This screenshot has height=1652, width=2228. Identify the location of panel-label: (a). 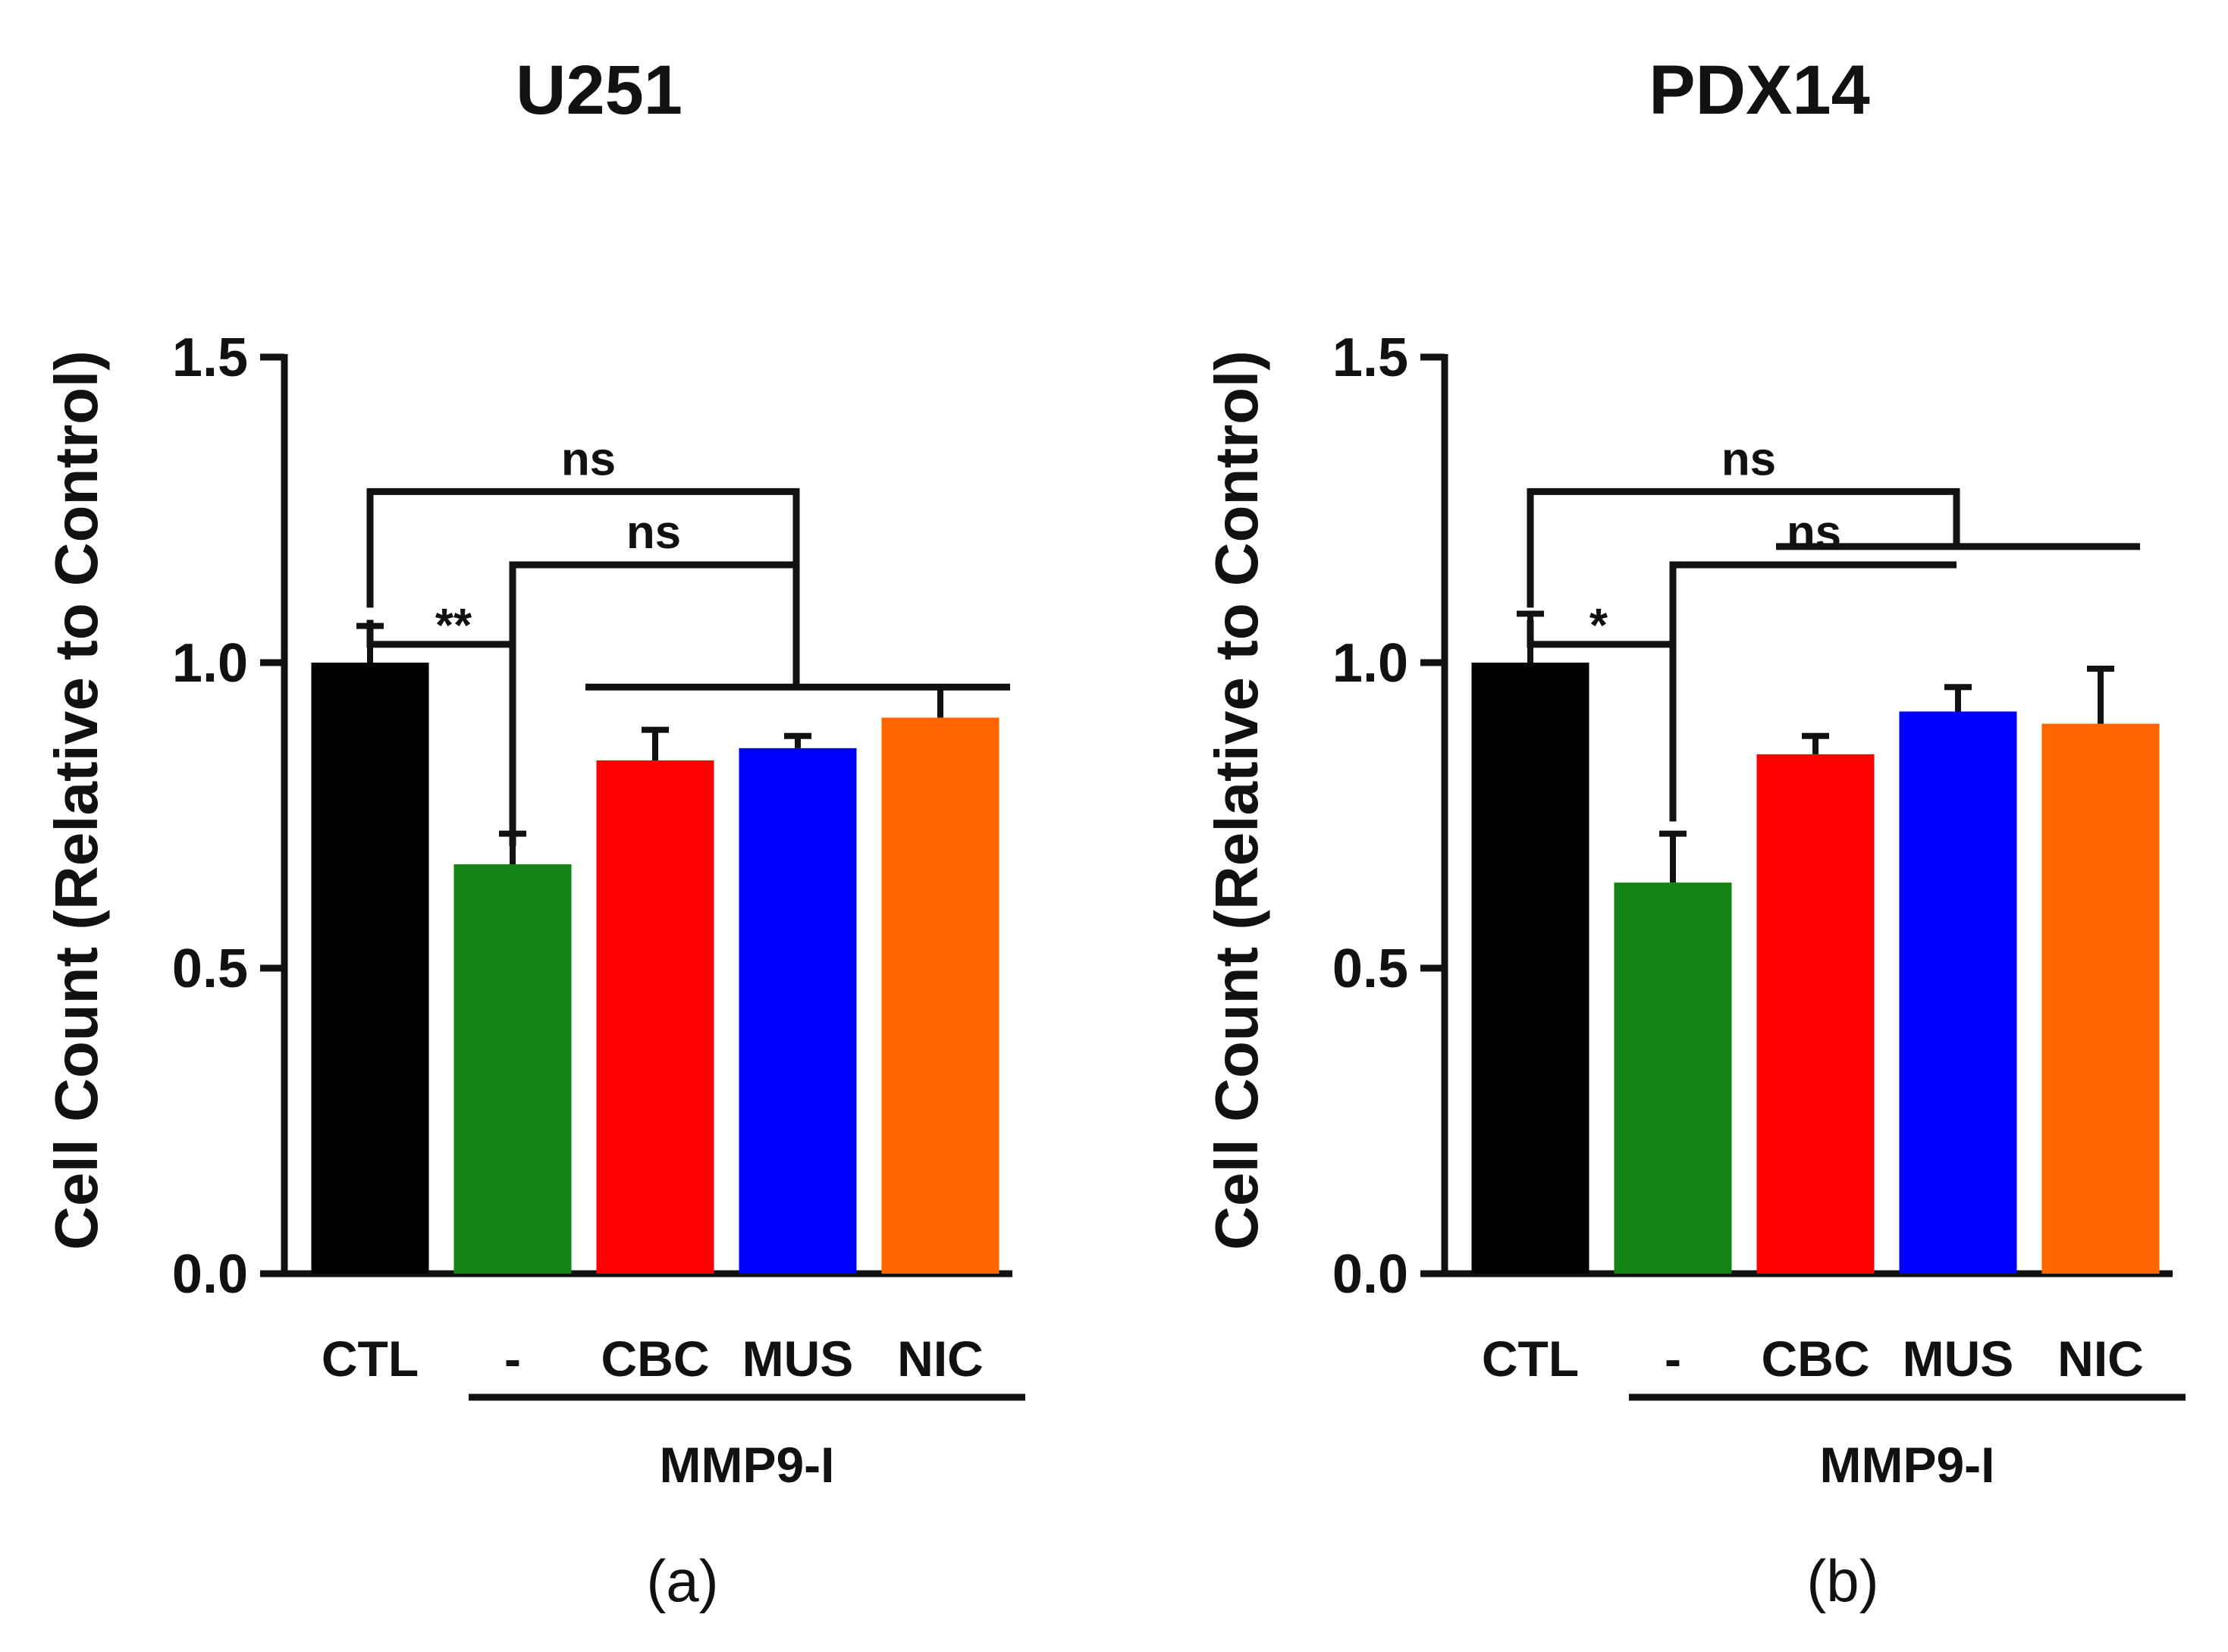
(682, 1580).